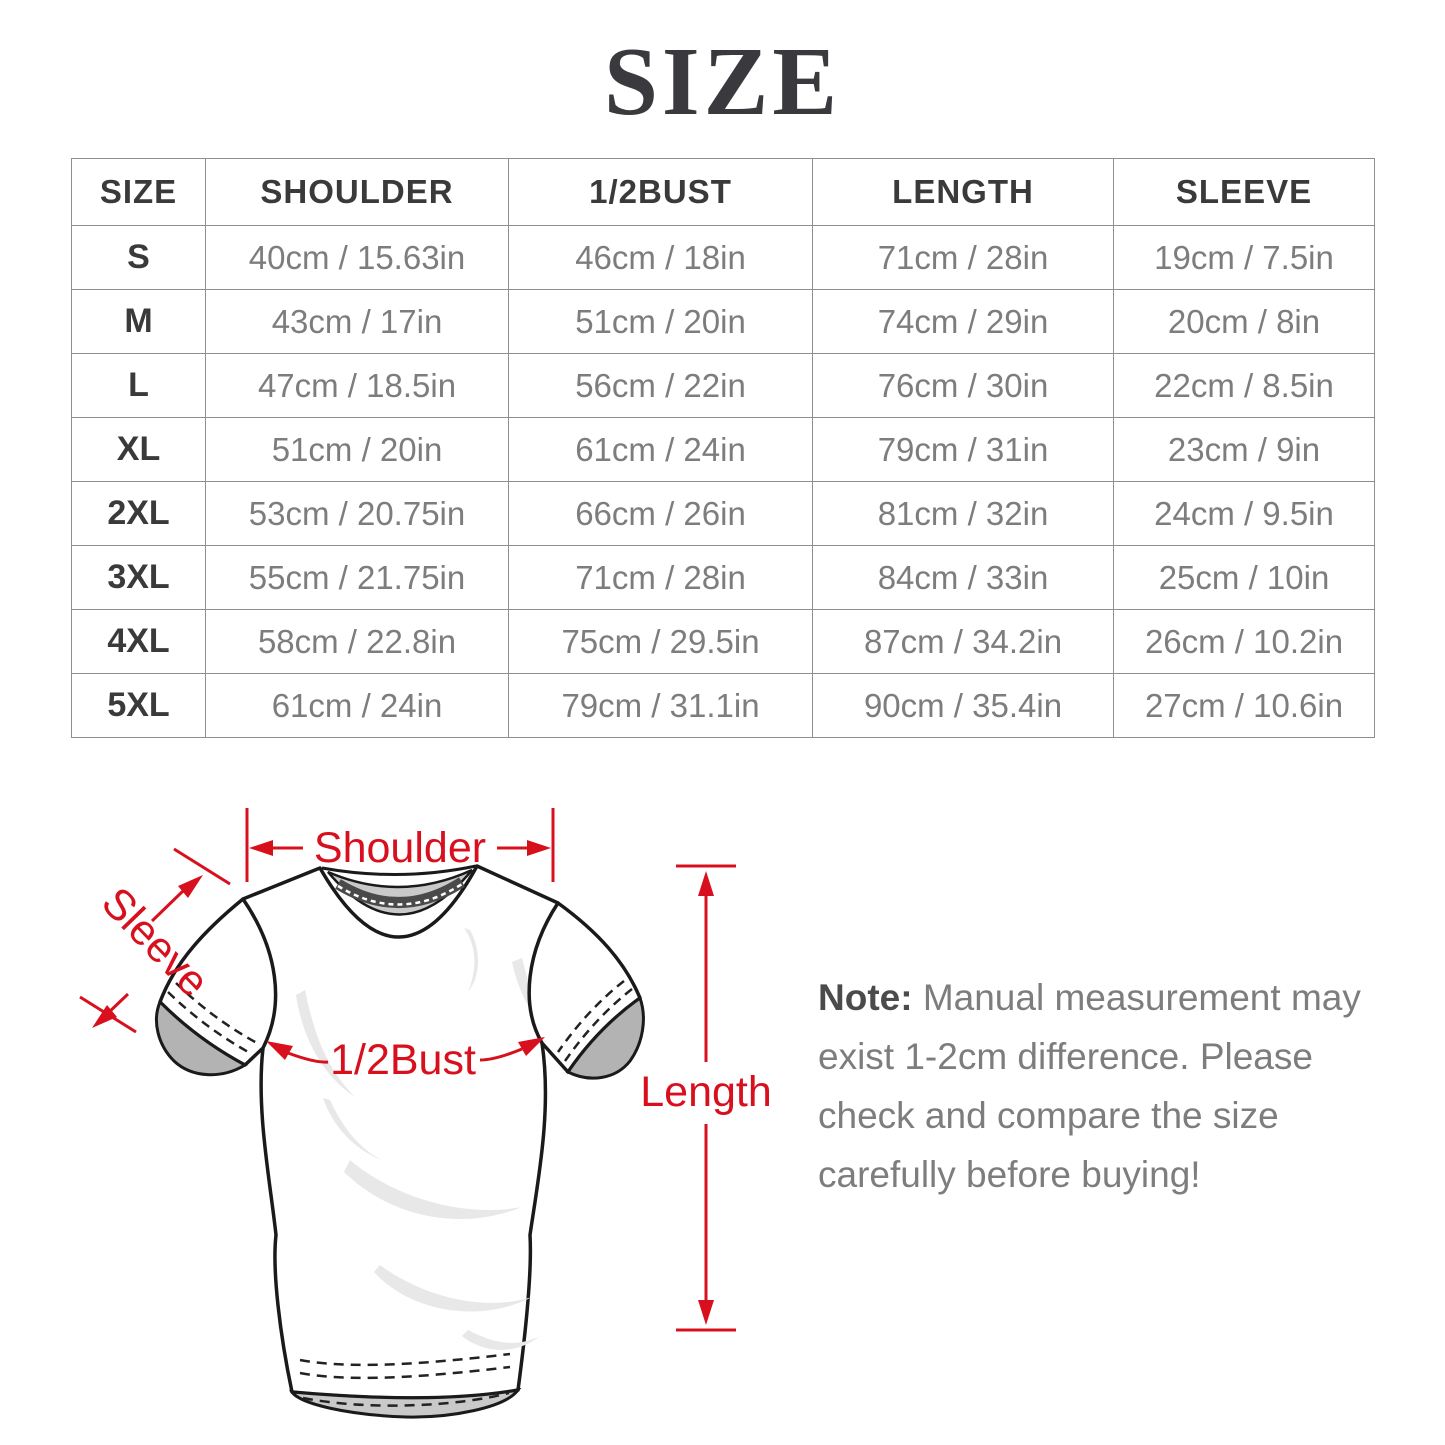  Describe the element at coordinates (963, 513) in the screenshot. I see `measurement-cell: 81cm / 32in` at that location.